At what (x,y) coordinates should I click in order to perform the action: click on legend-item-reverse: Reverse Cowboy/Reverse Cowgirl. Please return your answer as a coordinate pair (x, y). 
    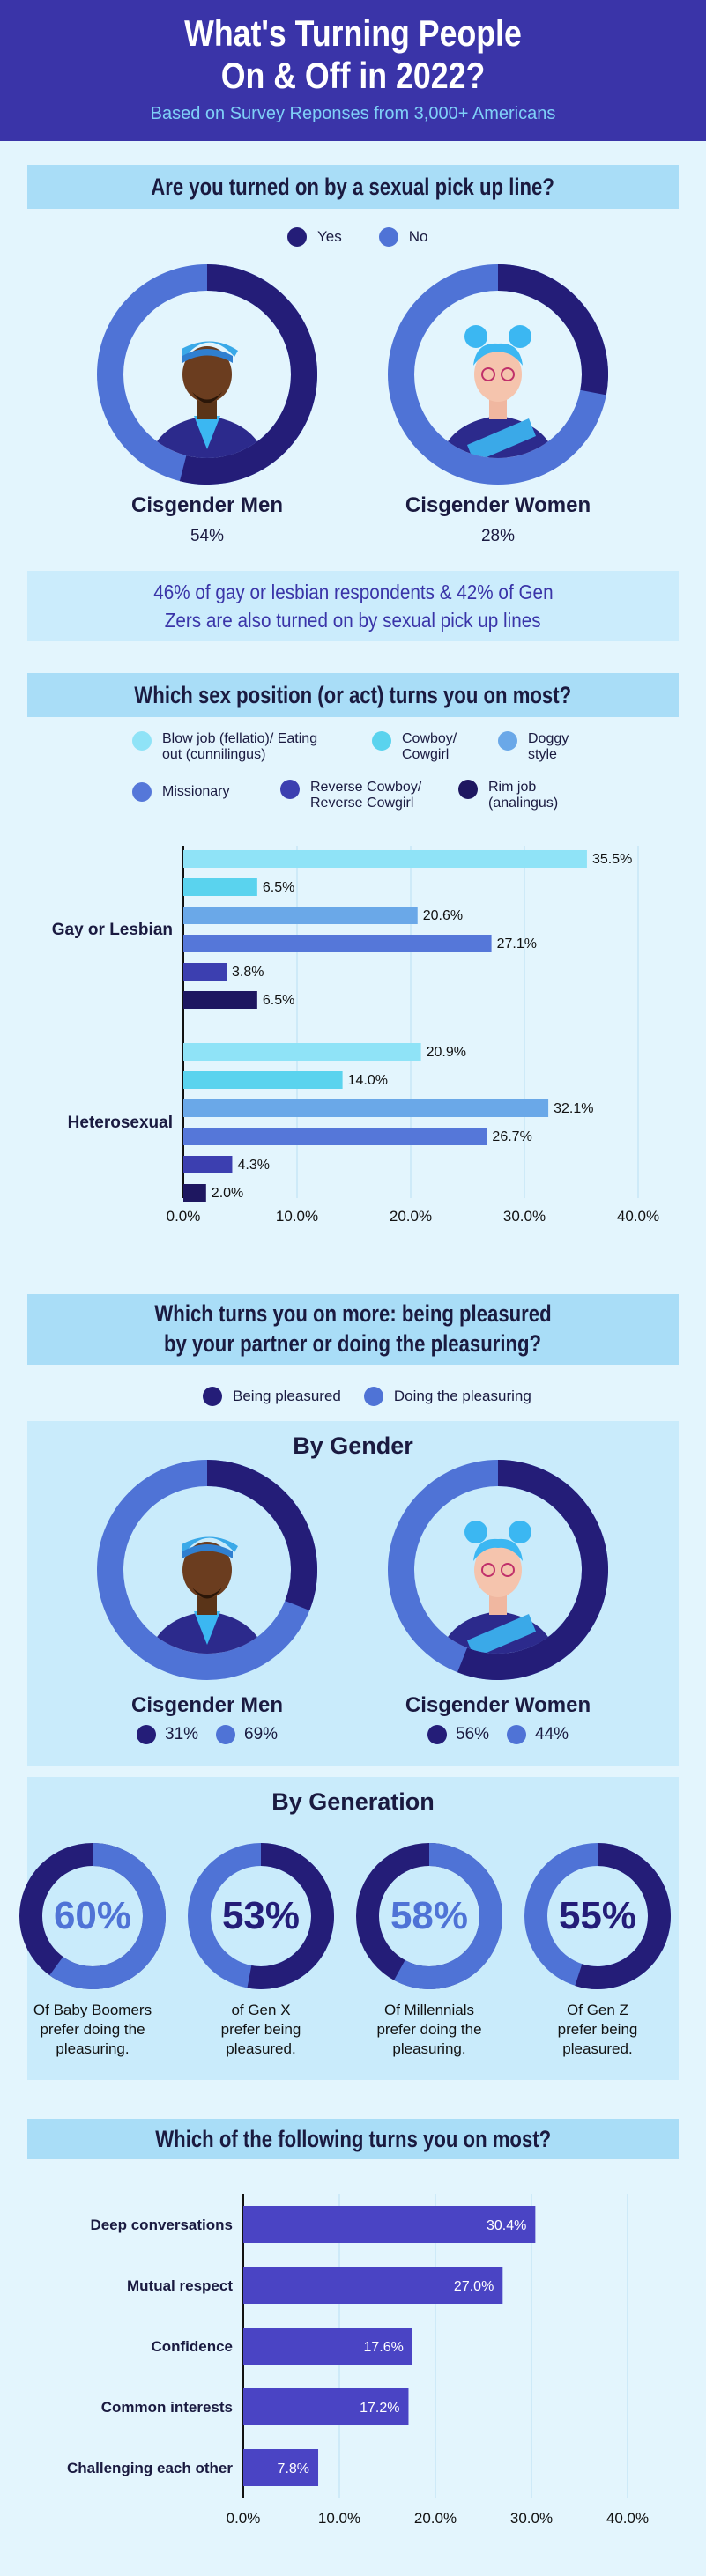
    Looking at the image, I should click on (351, 796).